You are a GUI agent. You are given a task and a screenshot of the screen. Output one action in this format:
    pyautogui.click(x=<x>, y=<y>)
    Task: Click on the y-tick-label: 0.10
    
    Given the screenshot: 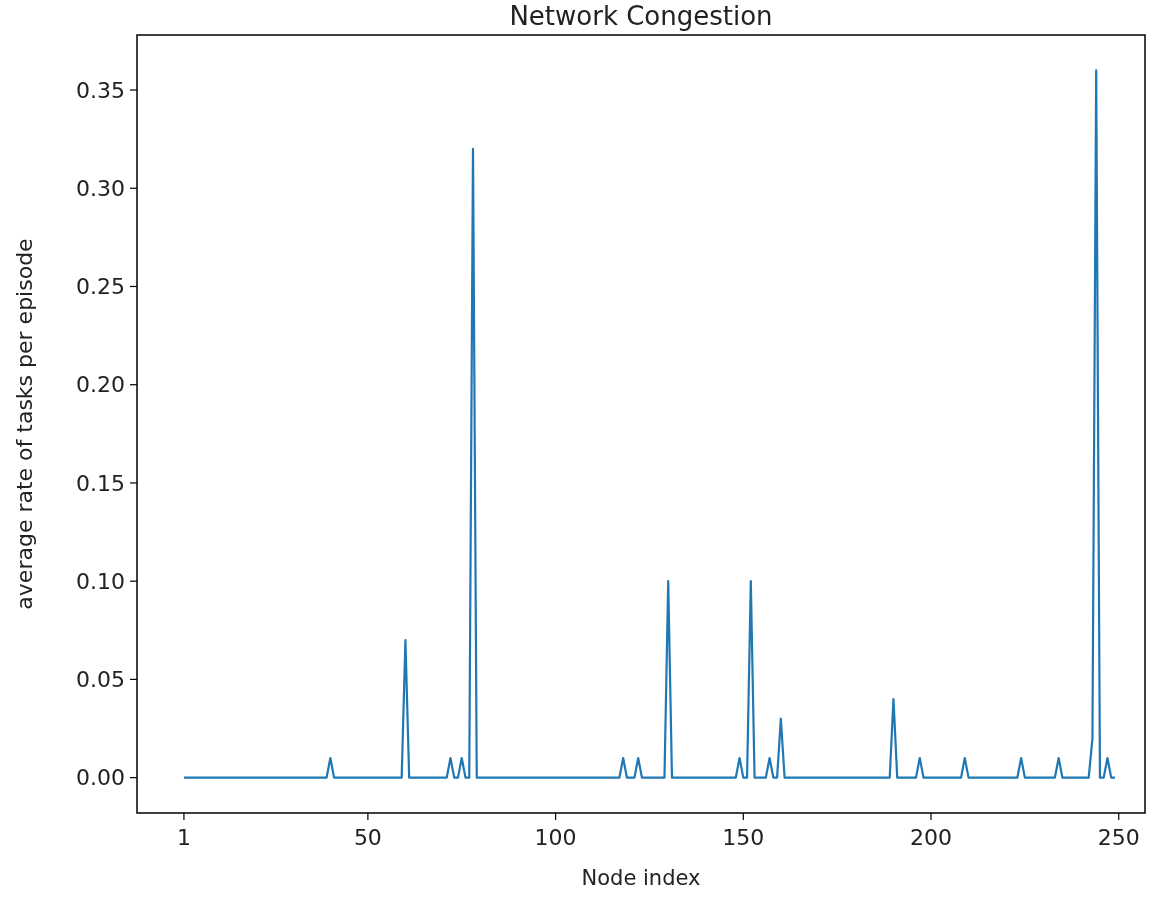 What is the action you would take?
    pyautogui.click(x=100, y=581)
    